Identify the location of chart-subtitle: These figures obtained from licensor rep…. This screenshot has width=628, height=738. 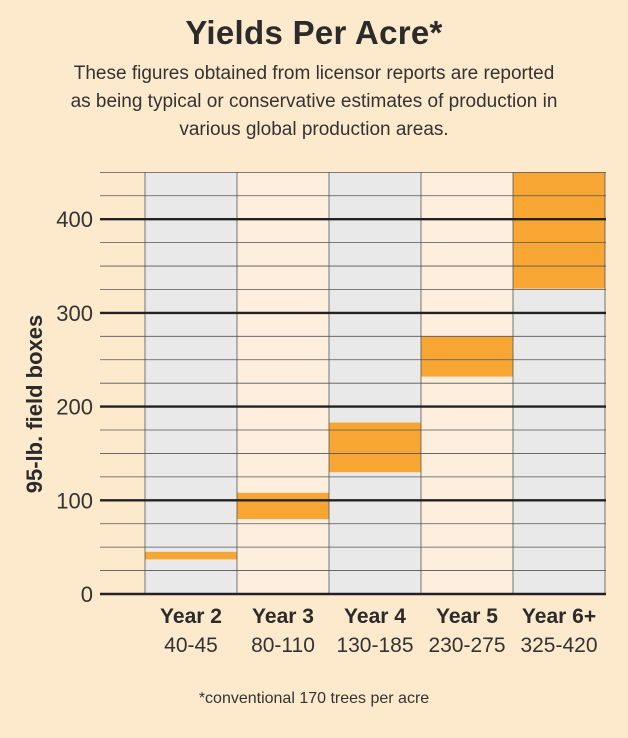
(314, 101).